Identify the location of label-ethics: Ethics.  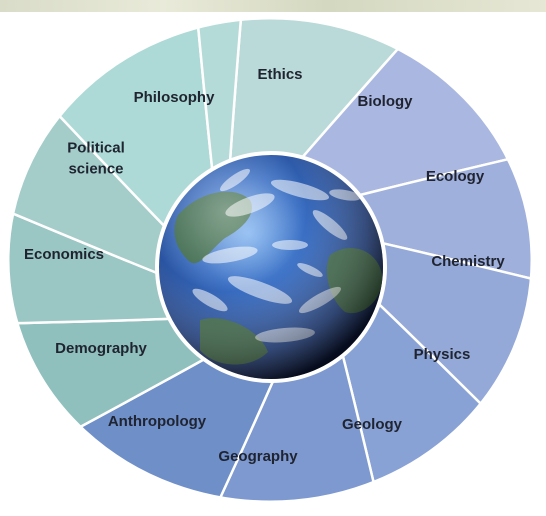
(279, 74).